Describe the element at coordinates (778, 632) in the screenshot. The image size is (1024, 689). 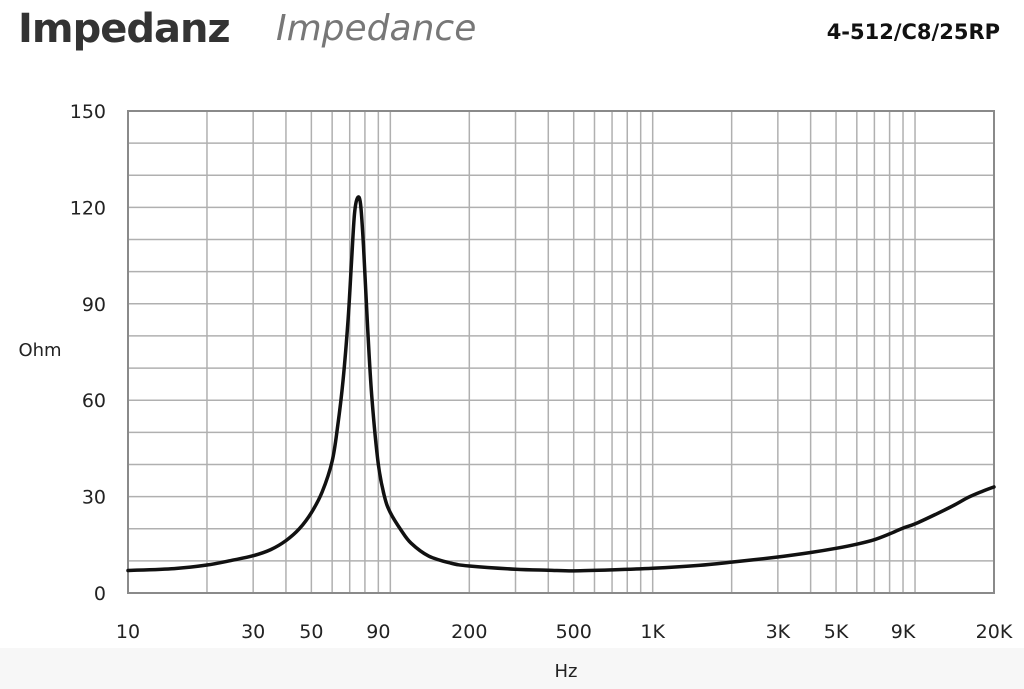
I see `x-tick-label: 3K` at that location.